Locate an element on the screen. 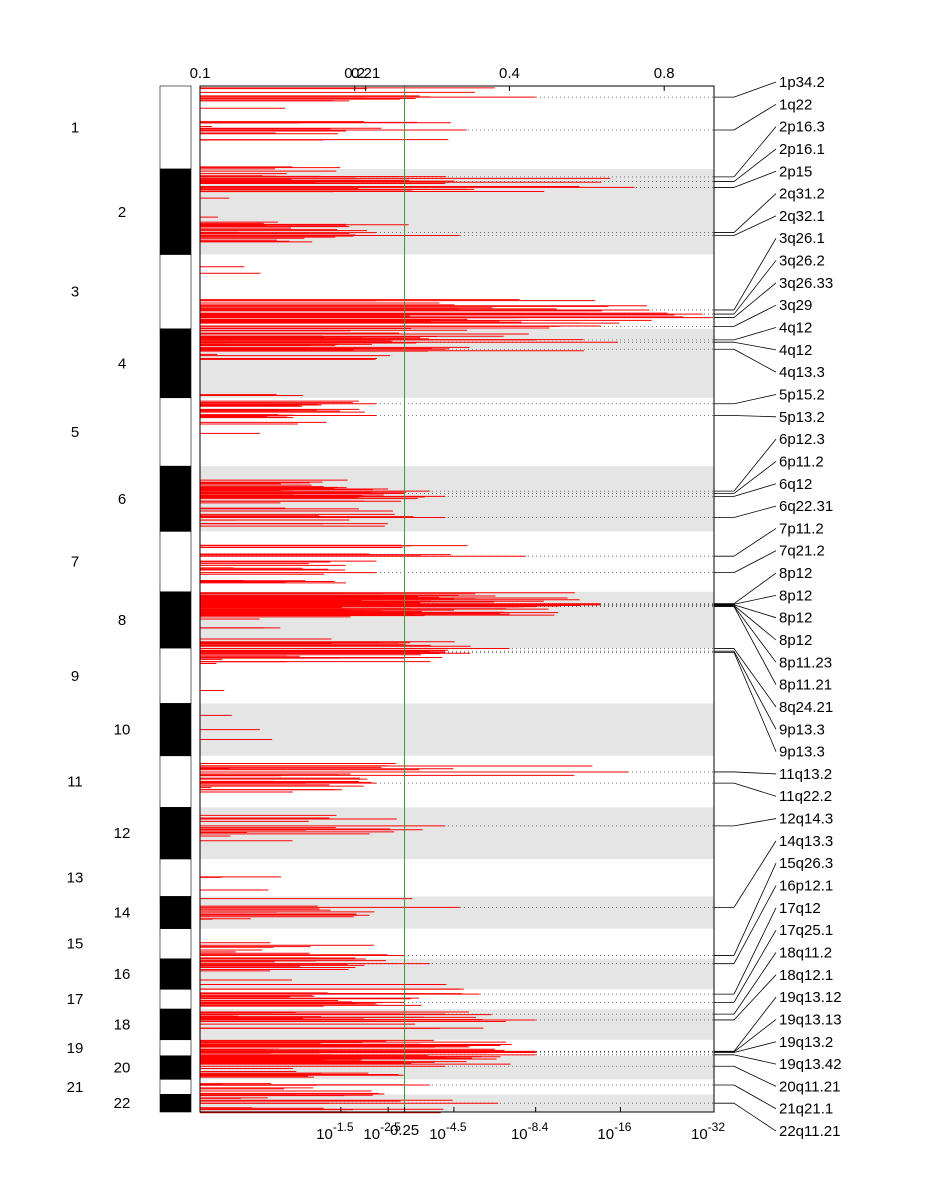  peak-label: 3q26.2 is located at coordinates (802, 261).